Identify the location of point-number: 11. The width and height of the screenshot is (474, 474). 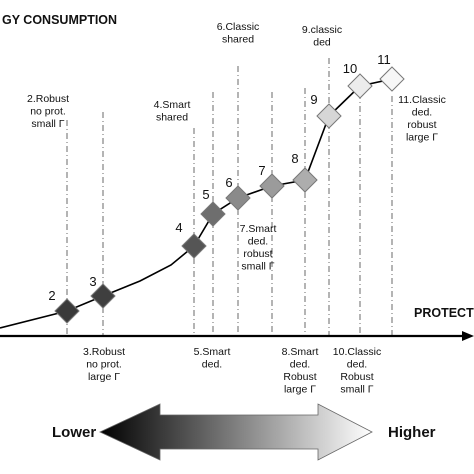
(384, 59).